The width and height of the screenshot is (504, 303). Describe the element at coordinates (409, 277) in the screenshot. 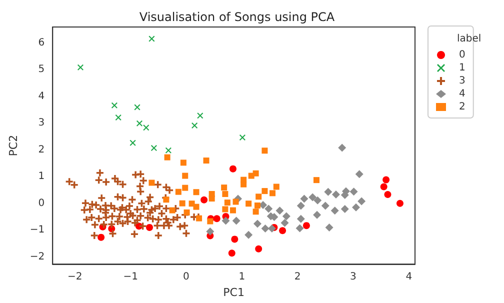

I see `x-tick-label: 4` at that location.